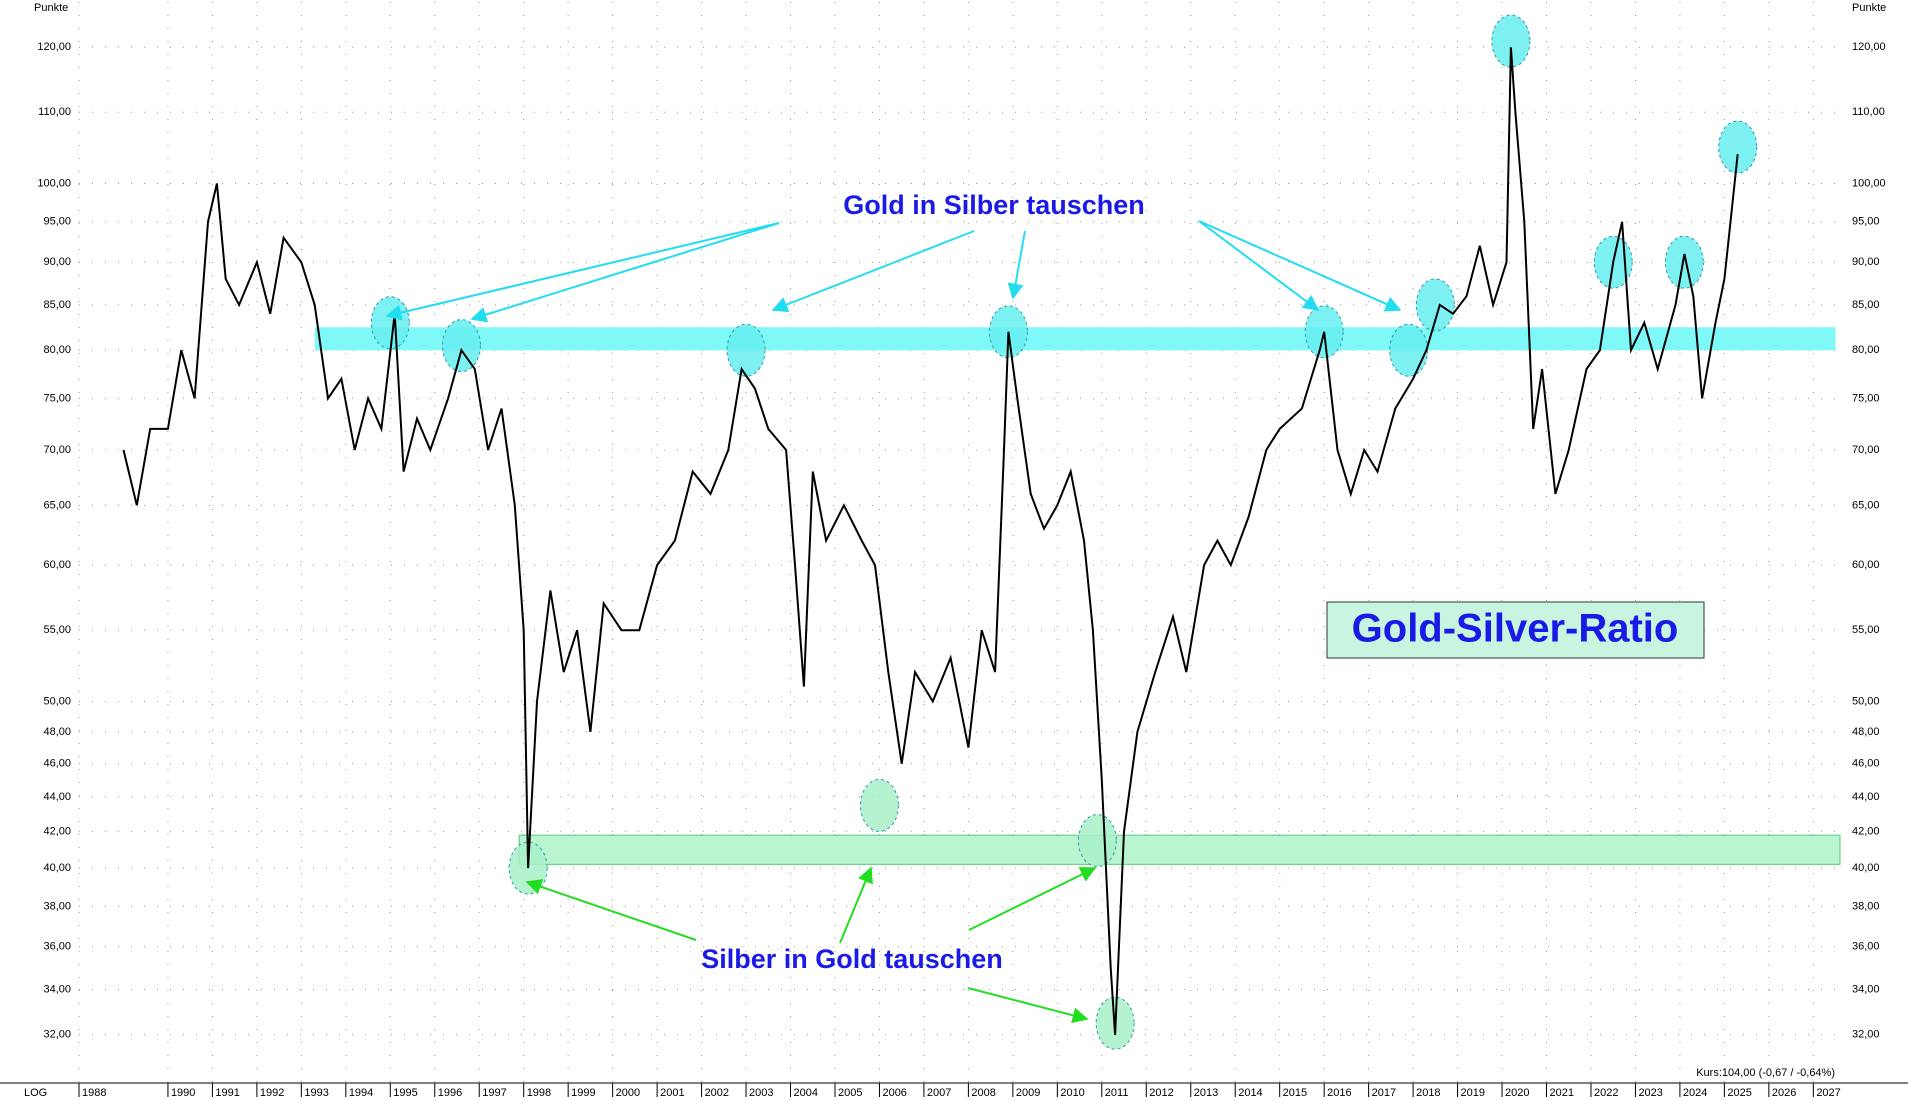  I want to click on x-tick-label: 1992, so click(272, 1093).